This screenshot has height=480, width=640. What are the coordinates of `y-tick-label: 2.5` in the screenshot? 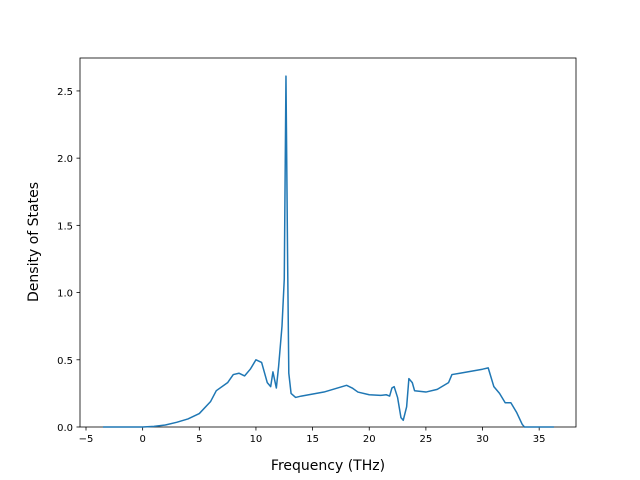 It's located at (65, 92).